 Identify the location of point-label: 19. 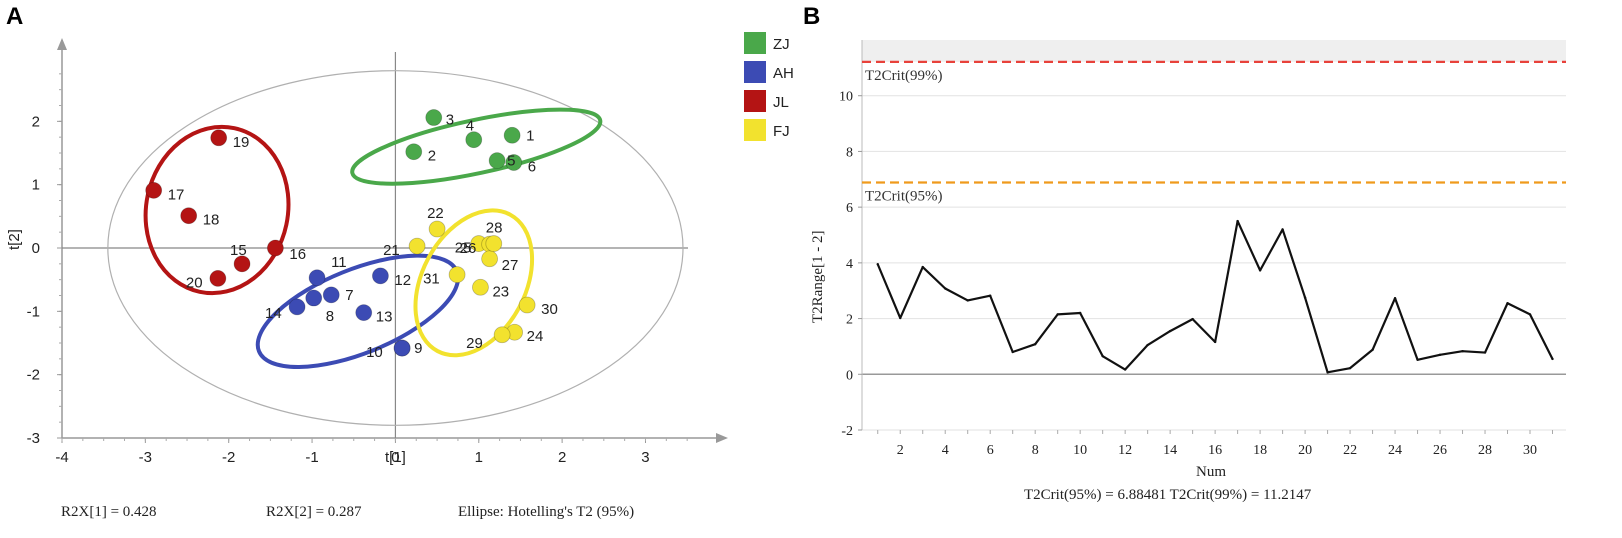
(241, 142).